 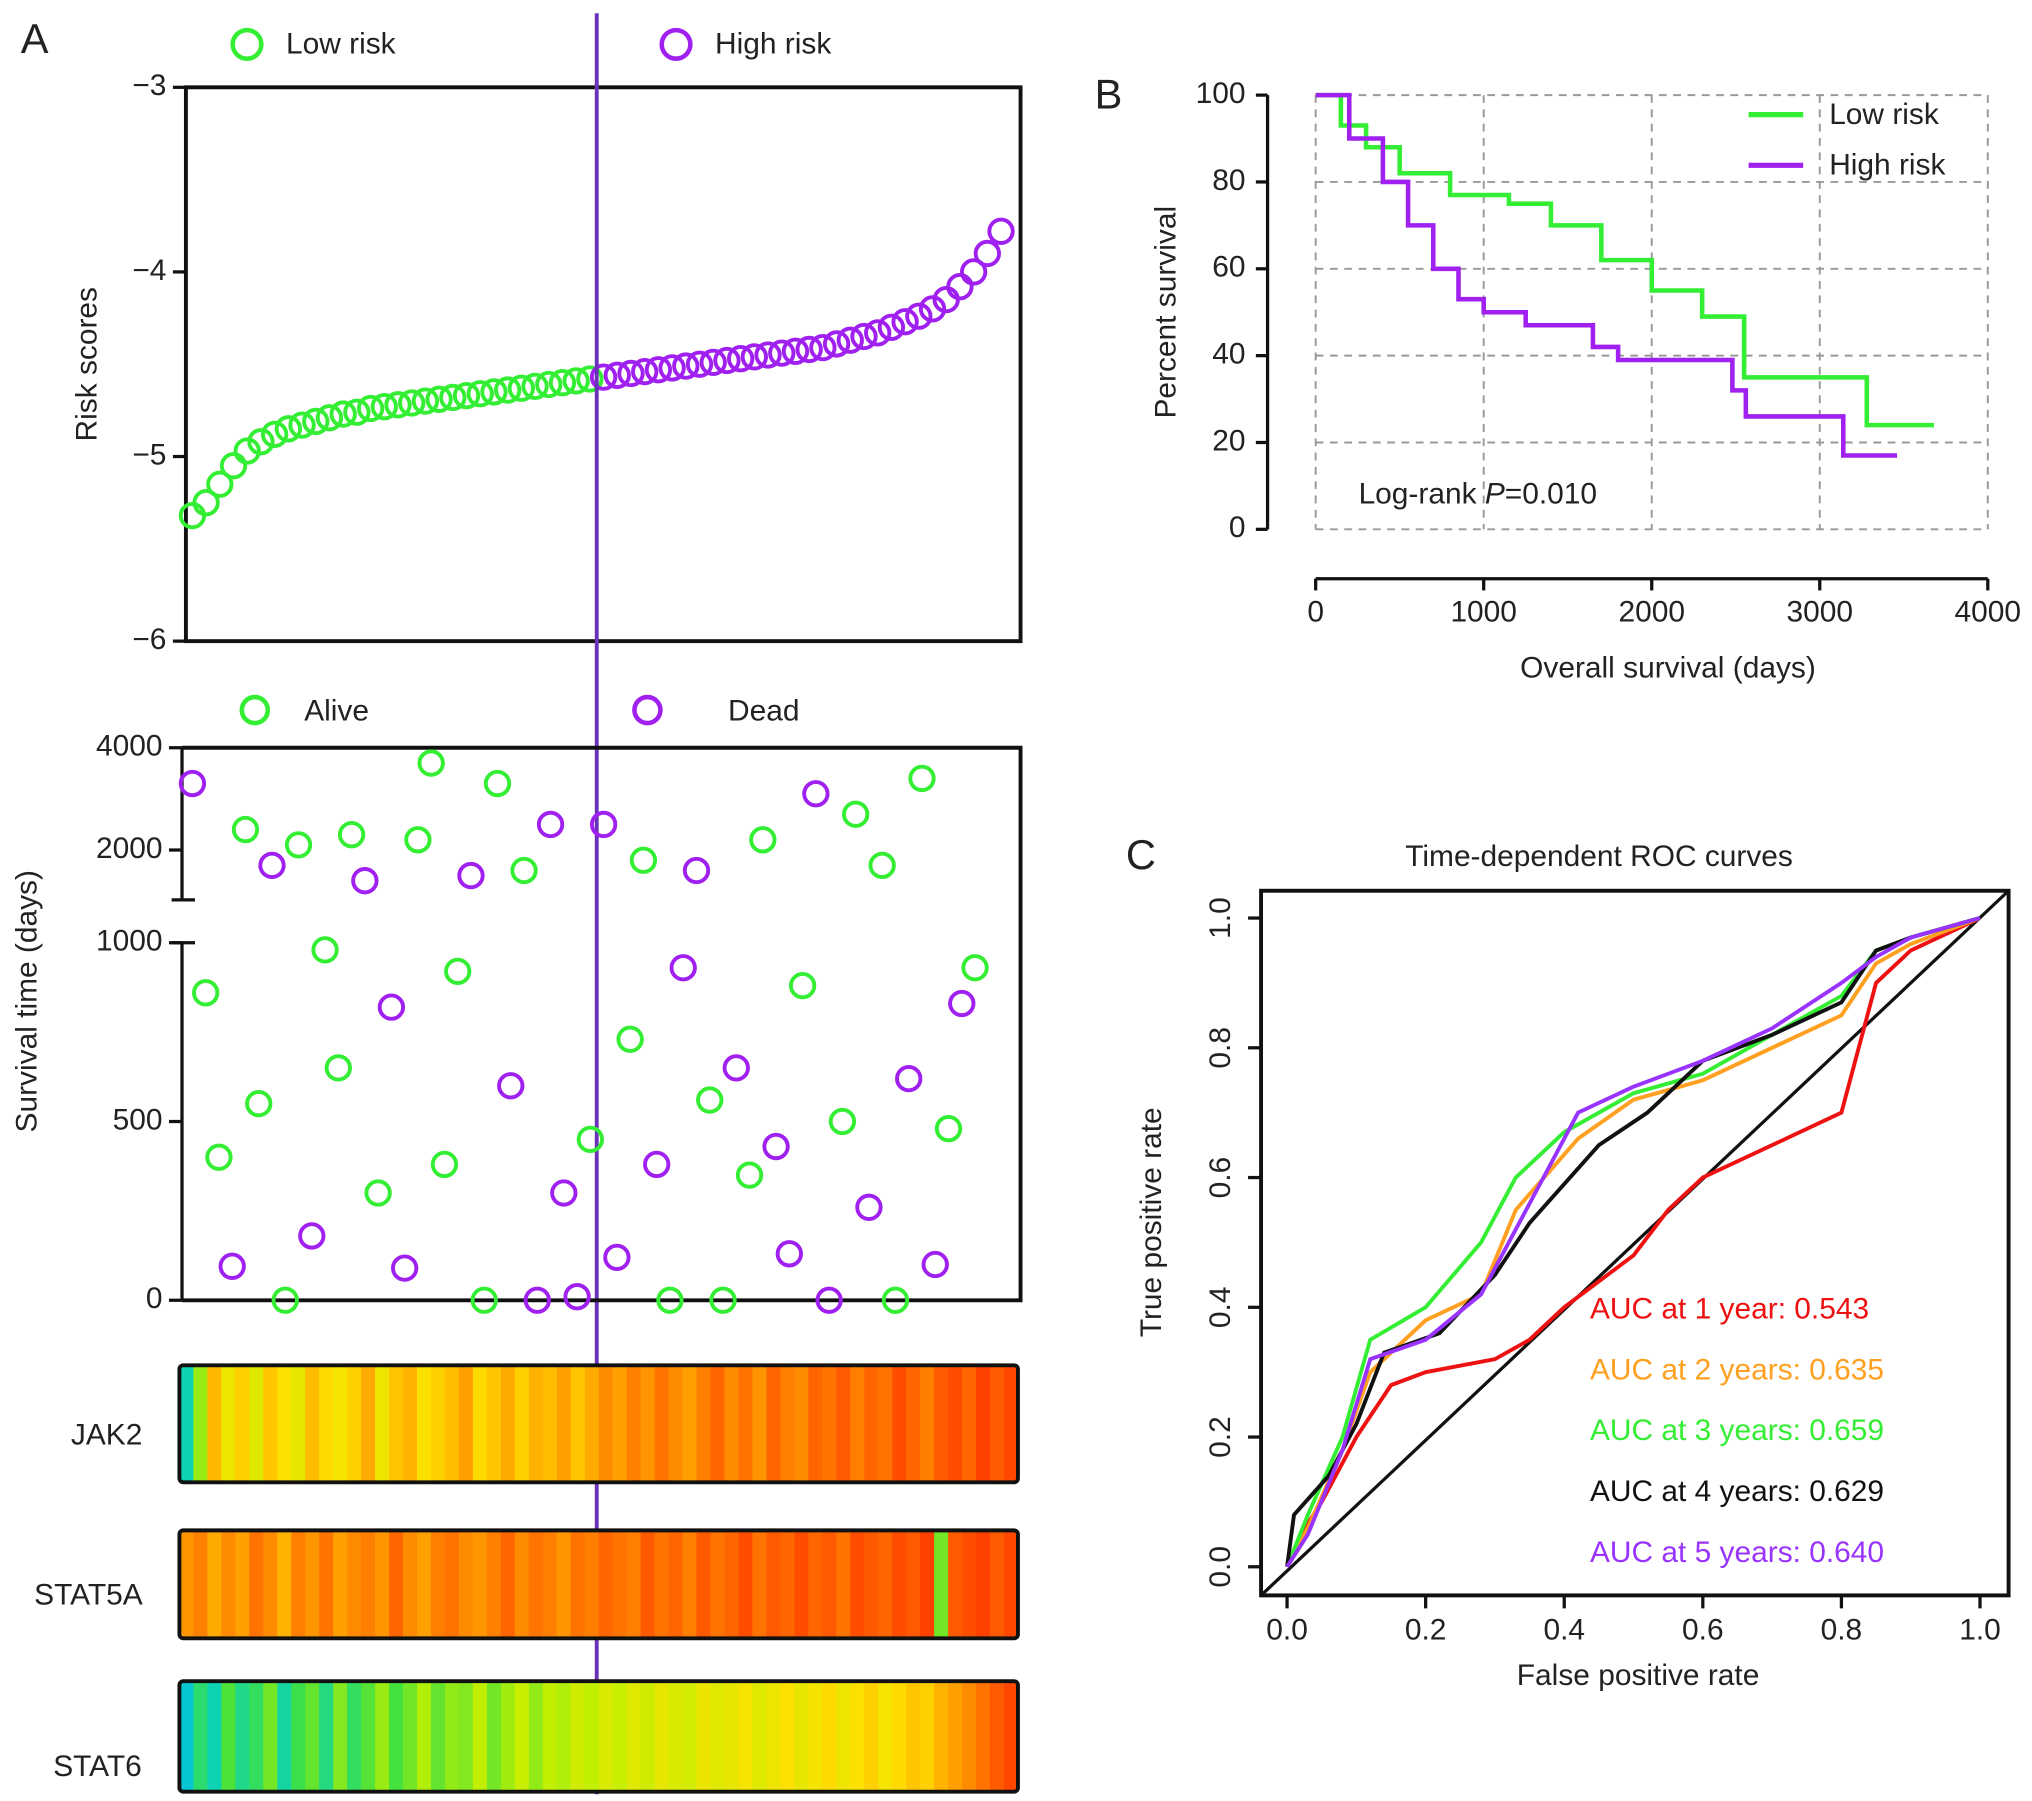 I want to click on y-tick-label: −6, so click(x=149, y=639).